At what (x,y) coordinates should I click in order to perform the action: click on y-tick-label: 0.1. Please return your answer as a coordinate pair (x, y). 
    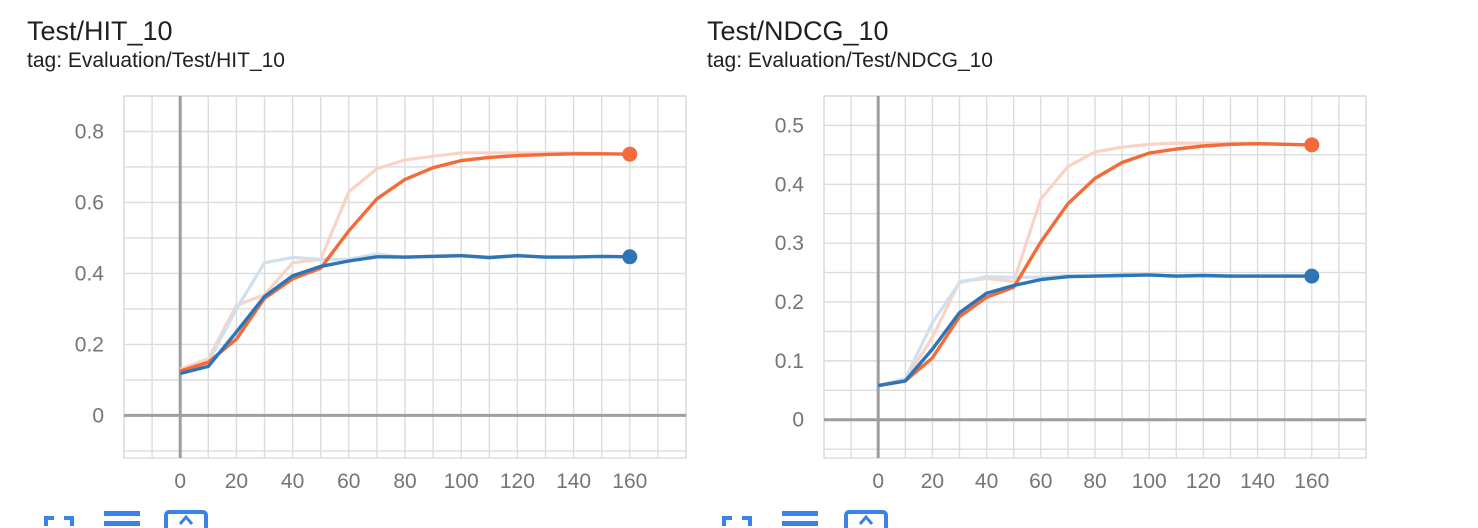
    Looking at the image, I should click on (789, 361).